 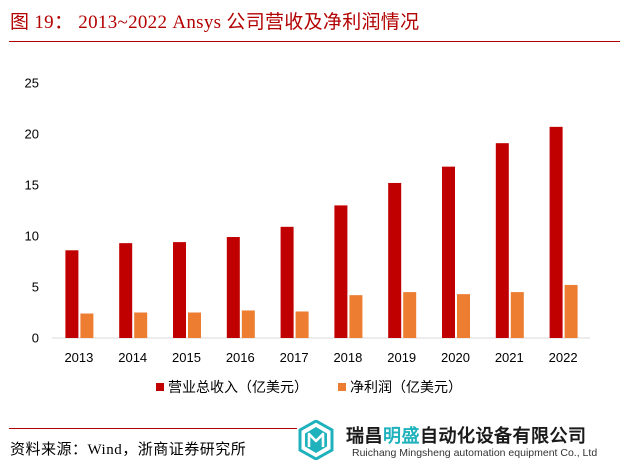 What do you see at coordinates (347, 357) in the screenshot?
I see `x-tick-label: 2018` at bounding box center [347, 357].